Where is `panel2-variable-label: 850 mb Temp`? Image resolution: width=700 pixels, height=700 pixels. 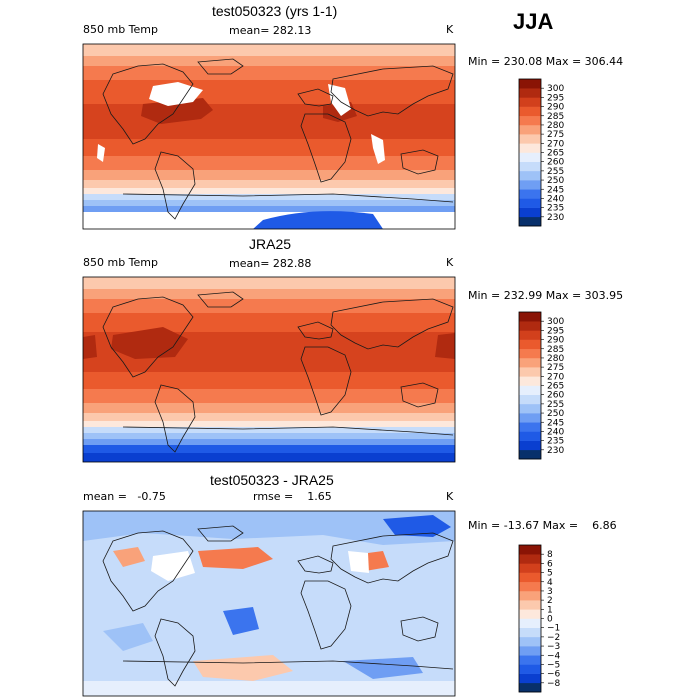
panel2-variable-label: 850 mb Temp is located at coordinates (121, 262).